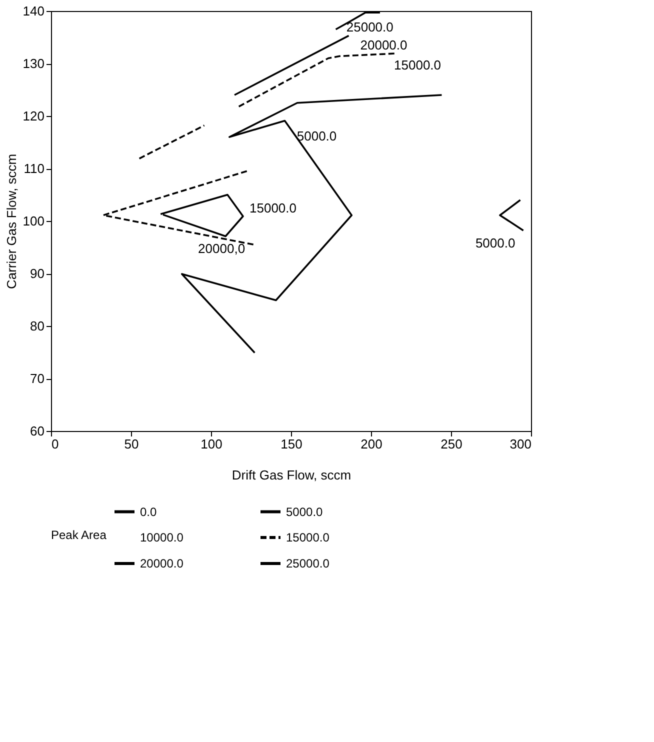 This screenshot has width=654, height=742. I want to click on legend-label: 0.0, so click(149, 511).